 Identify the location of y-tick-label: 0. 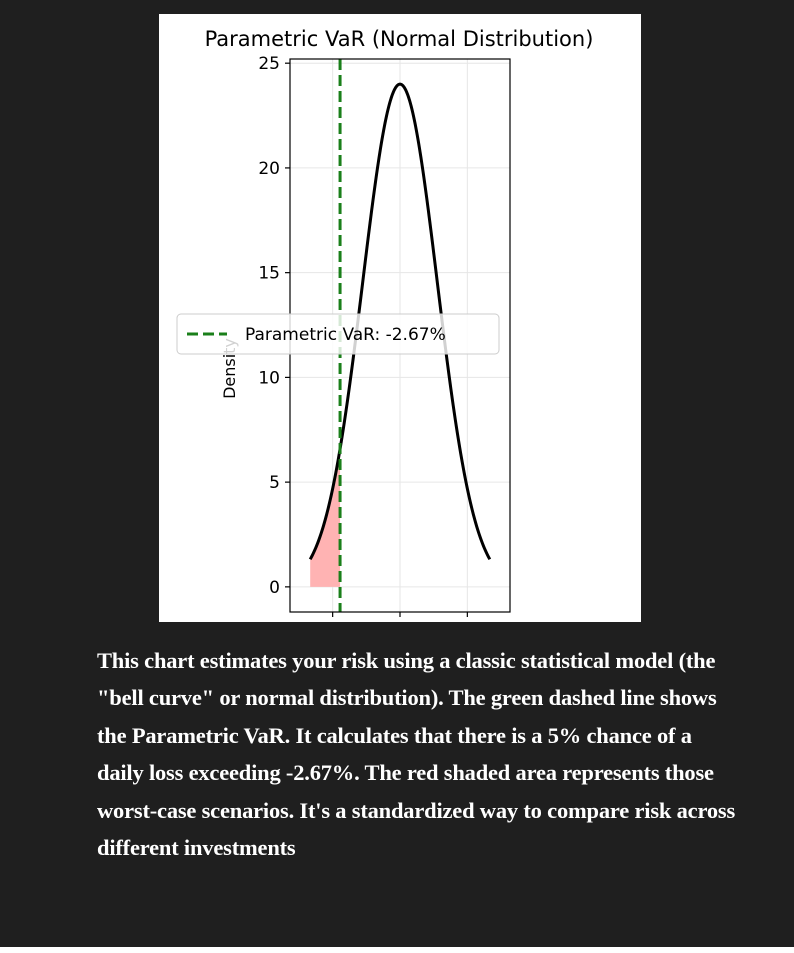
(274, 588).